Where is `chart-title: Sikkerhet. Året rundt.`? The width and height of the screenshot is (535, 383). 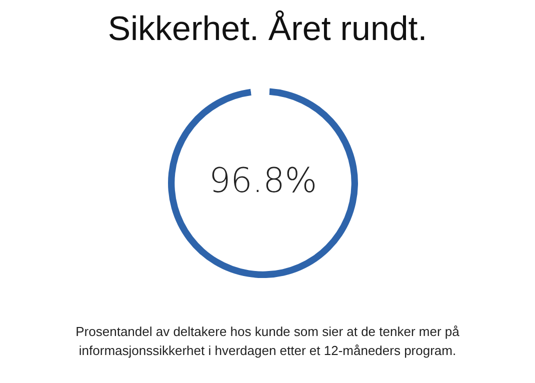 chart-title: Sikkerhet. Året rundt. is located at coordinates (267, 29).